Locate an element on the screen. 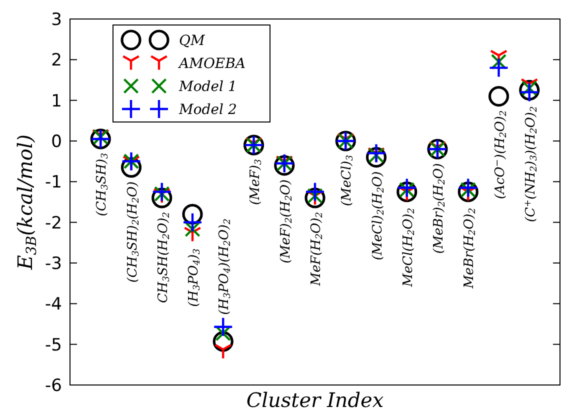 The width and height of the screenshot is (568, 414). x-axis-title: Cluster Index is located at coordinates (315, 400).